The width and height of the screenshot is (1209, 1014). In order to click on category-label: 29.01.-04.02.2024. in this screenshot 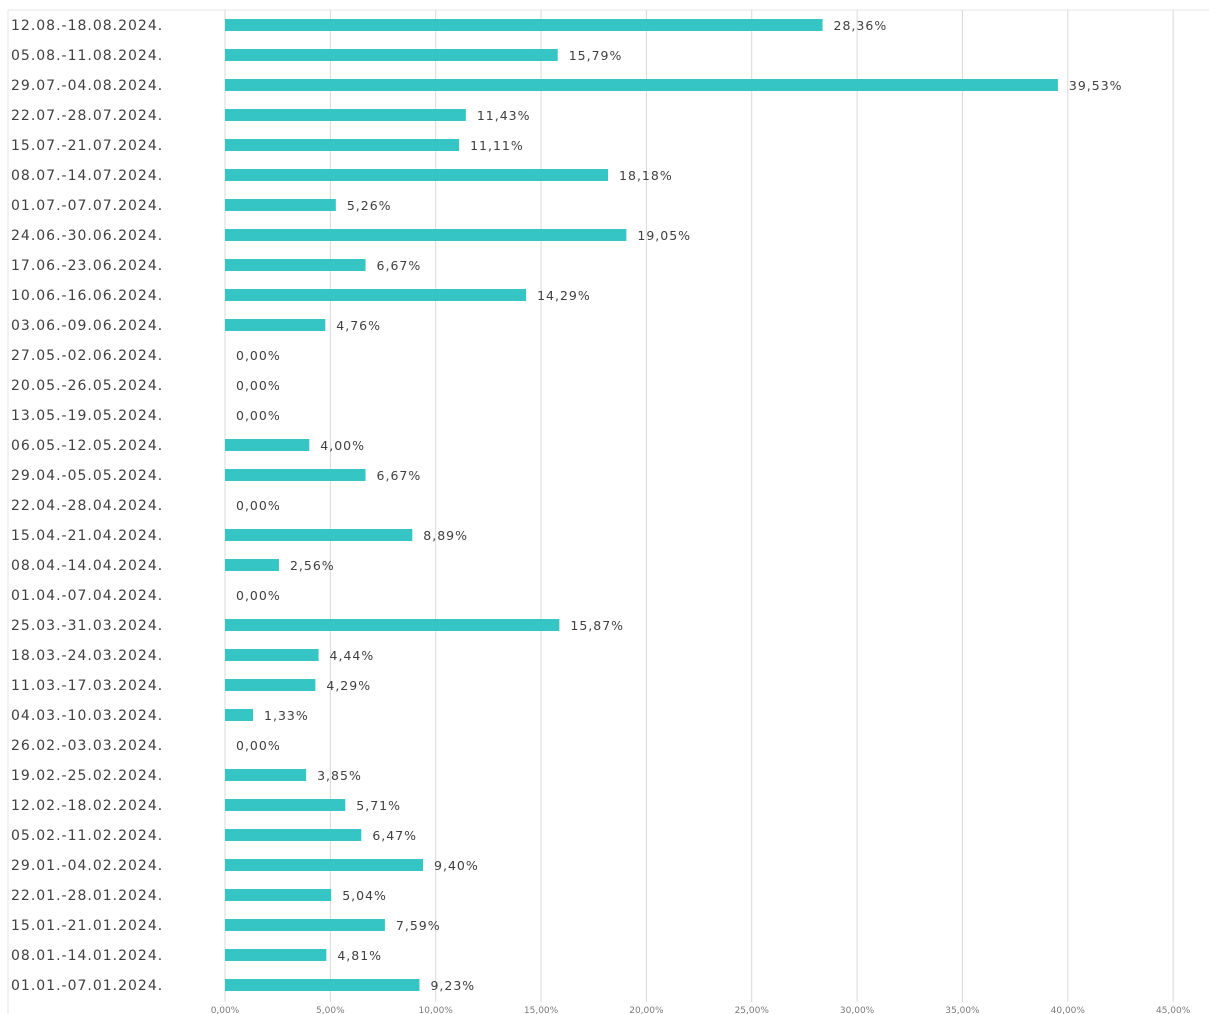, I will do `click(87, 866)`.